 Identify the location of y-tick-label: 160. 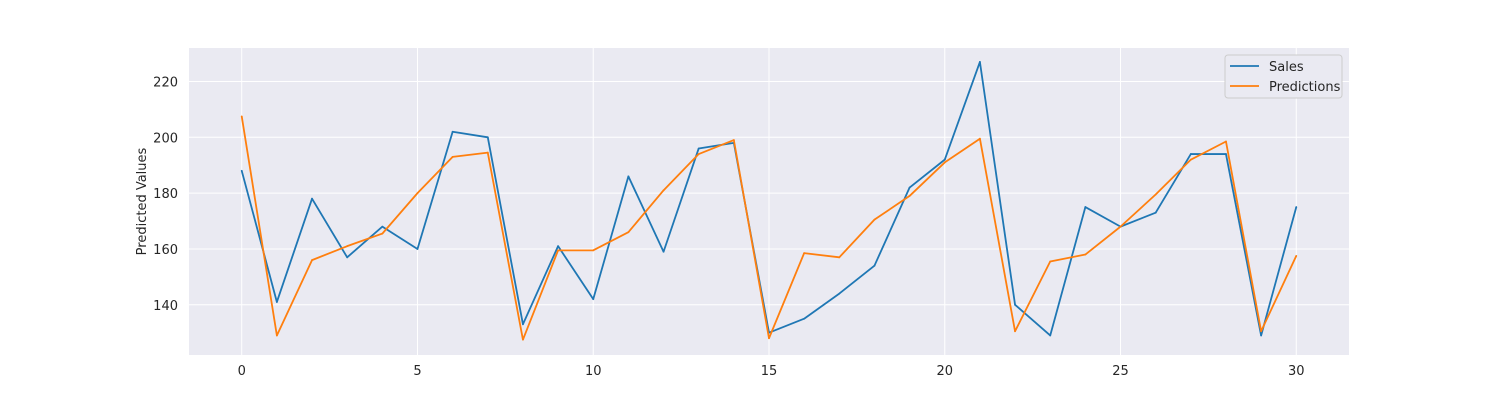
(165, 250).